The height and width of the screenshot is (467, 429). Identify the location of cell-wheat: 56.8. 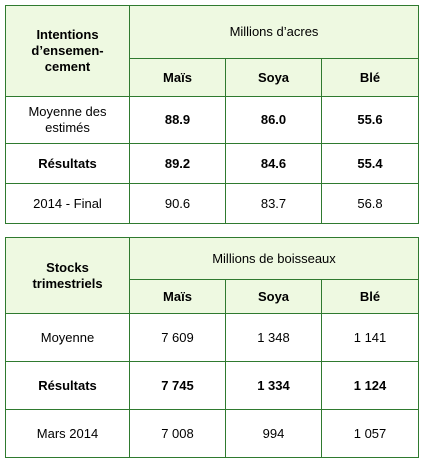
(370, 203).